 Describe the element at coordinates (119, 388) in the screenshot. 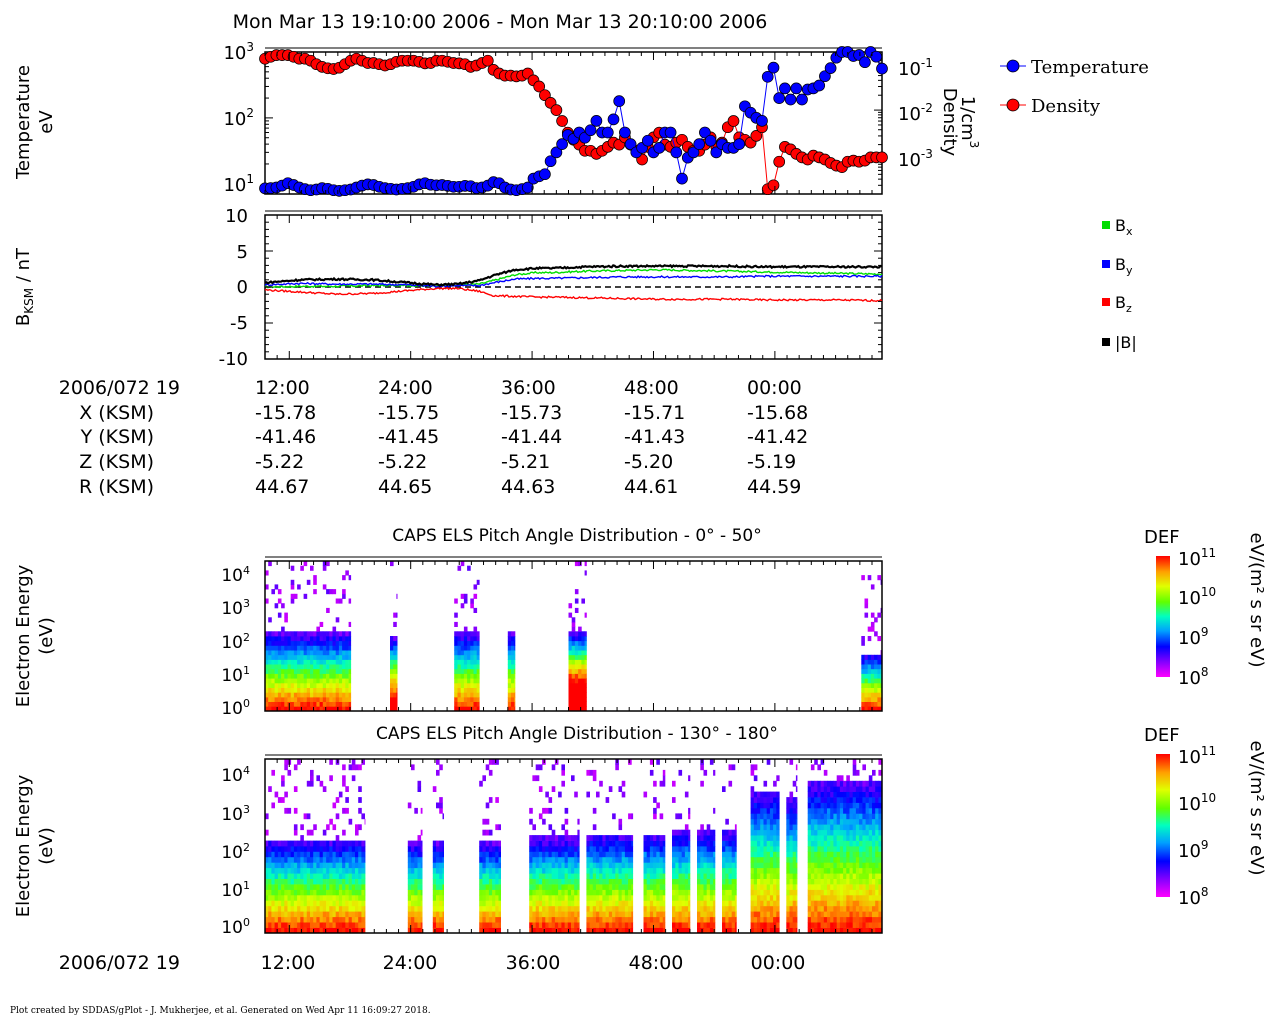

I see `ephemeris-date-label: 2006/072 19` at that location.